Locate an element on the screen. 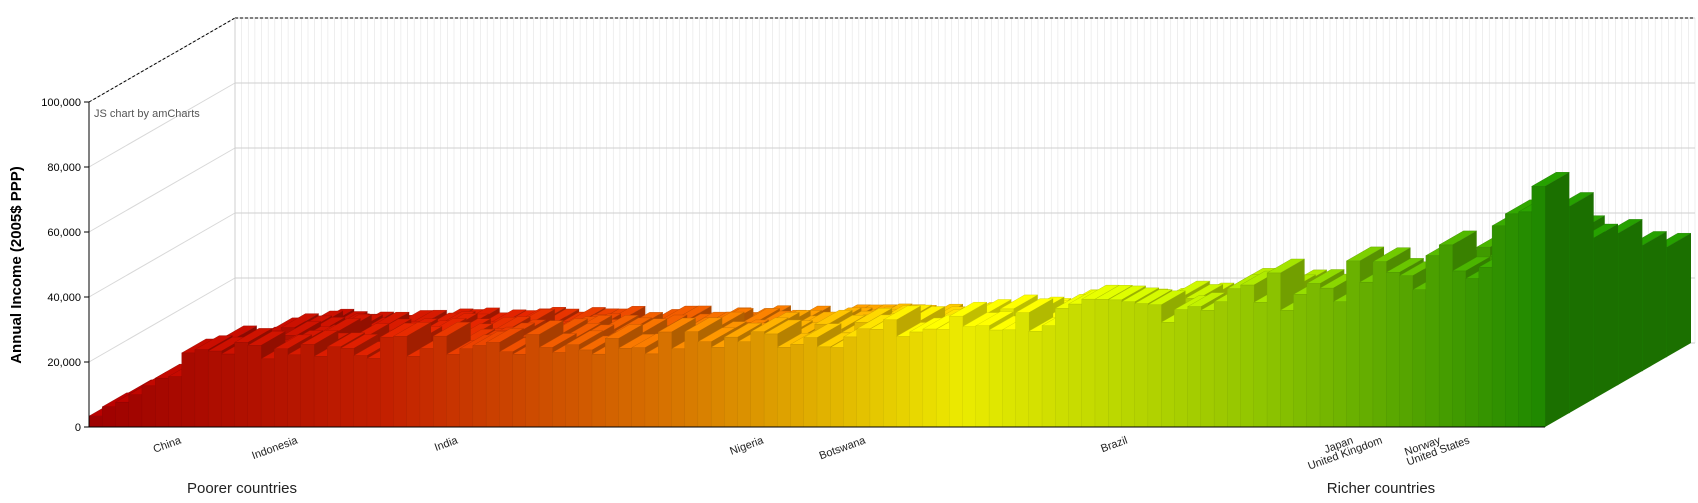  y-tick-label: 60,000 is located at coordinates (64, 233).